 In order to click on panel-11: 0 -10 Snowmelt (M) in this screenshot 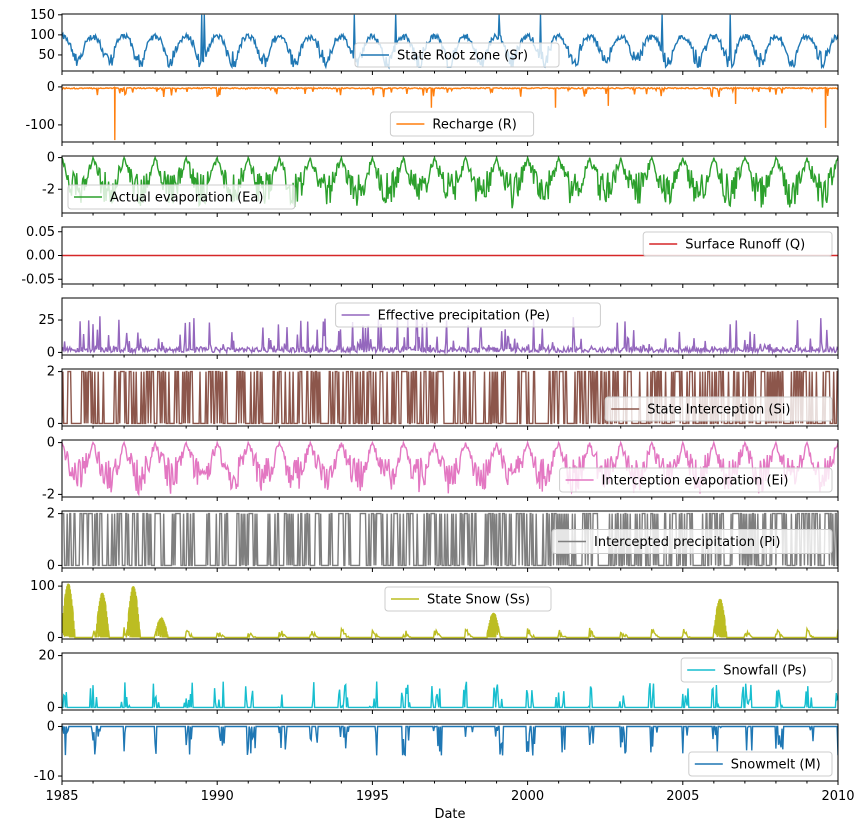, I will do `click(436, 752)`.